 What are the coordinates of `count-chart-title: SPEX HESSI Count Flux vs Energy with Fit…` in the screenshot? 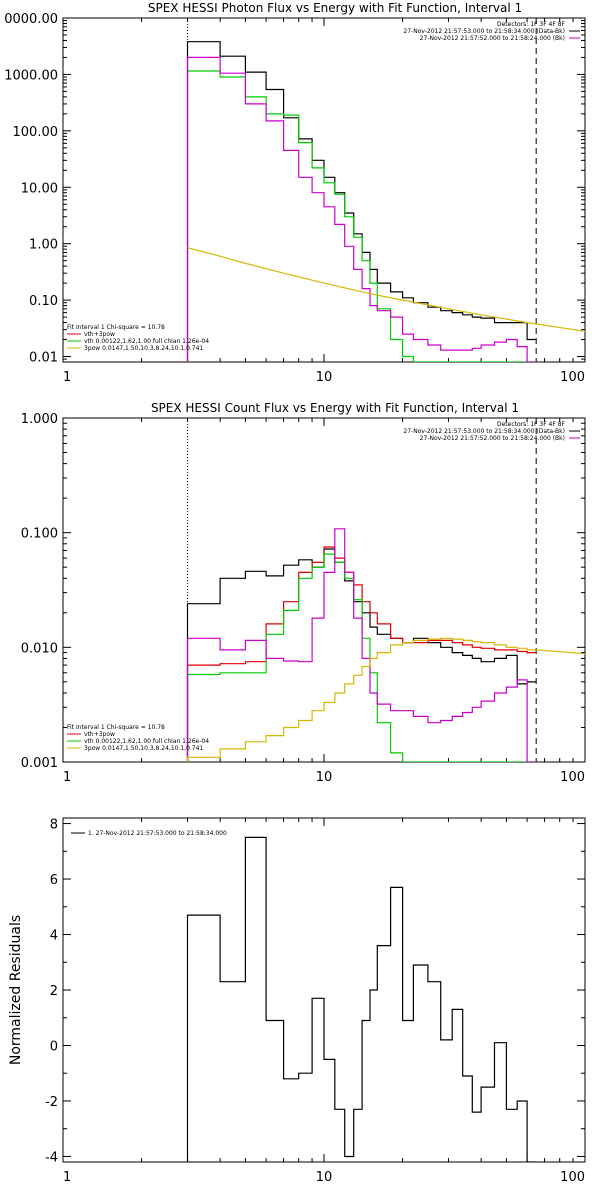 It's located at (335, 408).